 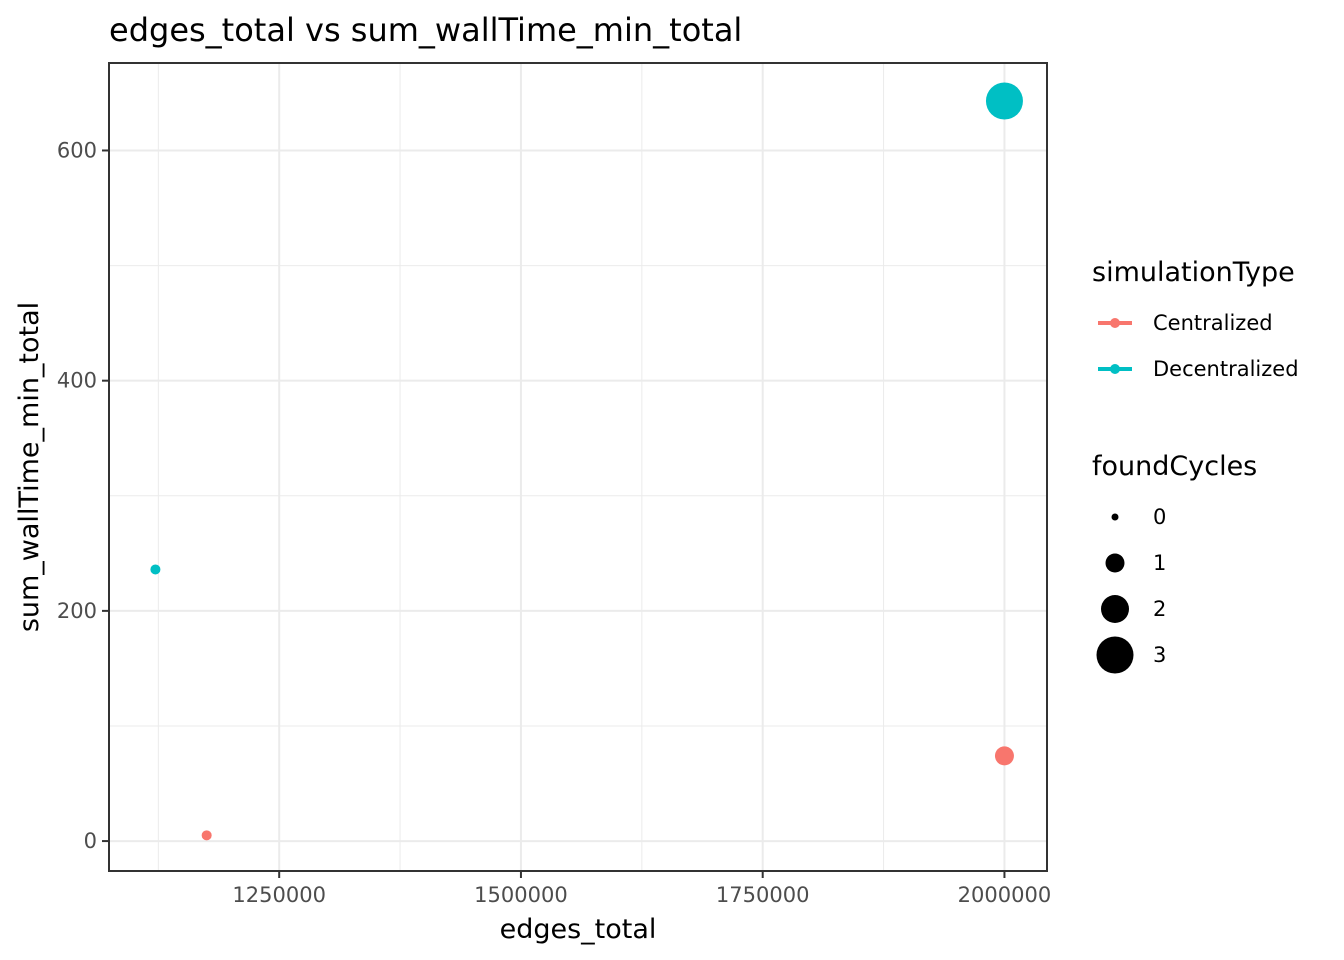 What do you see at coordinates (1159, 563) in the screenshot?
I see `legend-size-label: 1` at bounding box center [1159, 563].